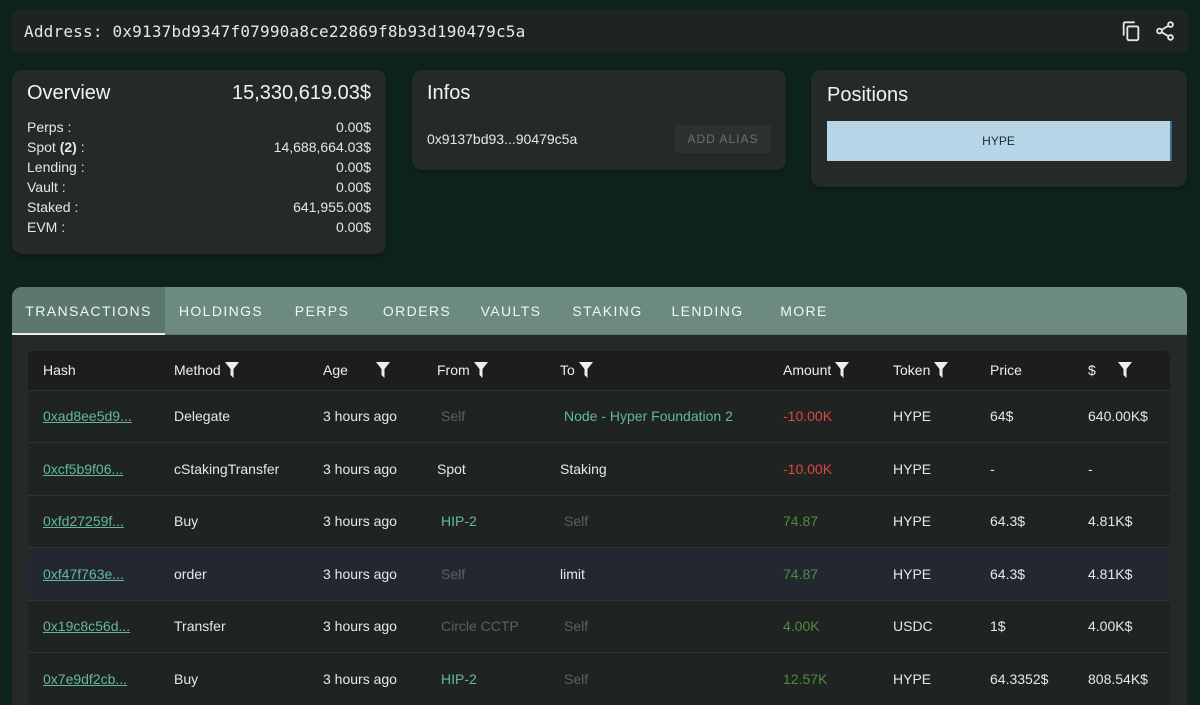 The height and width of the screenshot is (705, 1200). I want to click on add-alias-button: ADD ALIAS, so click(723, 139).